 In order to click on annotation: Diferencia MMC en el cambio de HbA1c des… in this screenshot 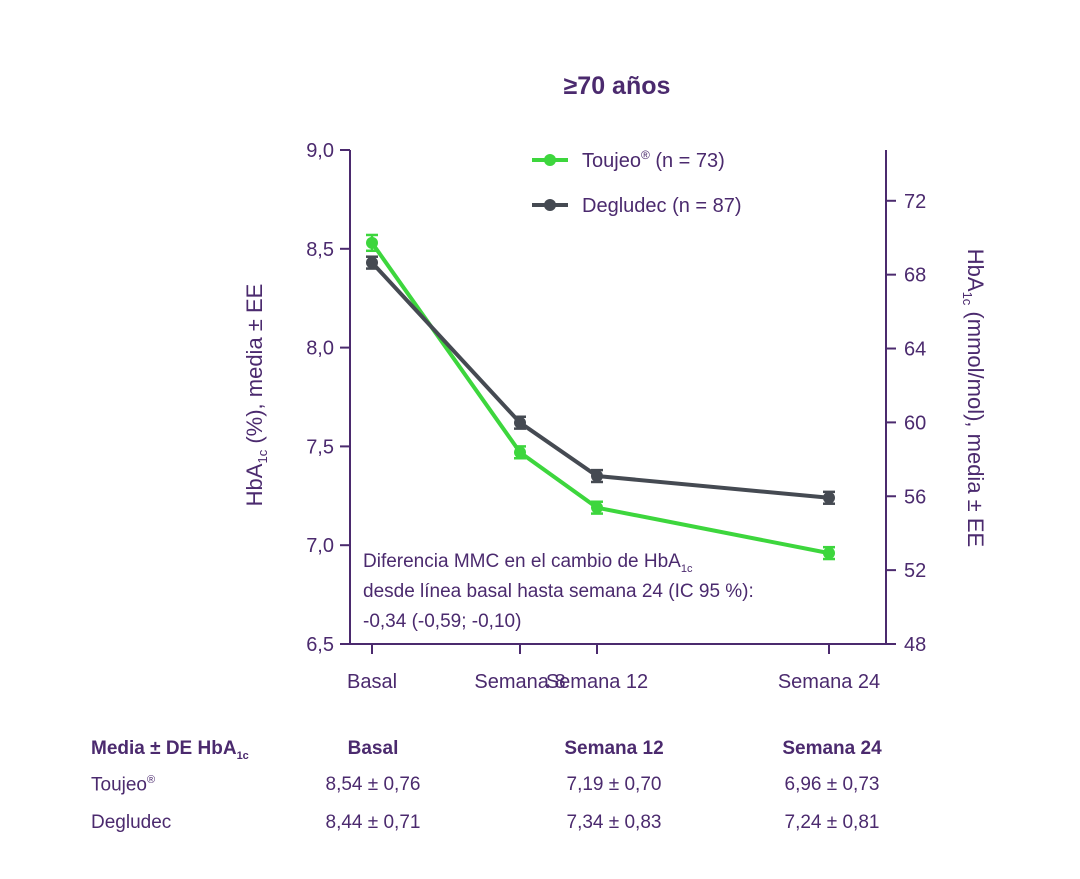, I will do `click(558, 591)`.